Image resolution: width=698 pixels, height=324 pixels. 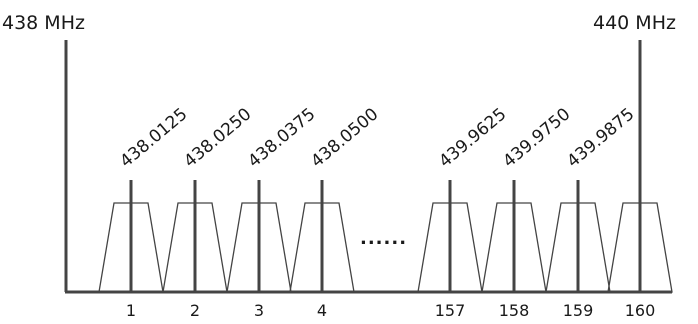 I want to click on channel-frequency-1: 438.0125, so click(x=153, y=137).